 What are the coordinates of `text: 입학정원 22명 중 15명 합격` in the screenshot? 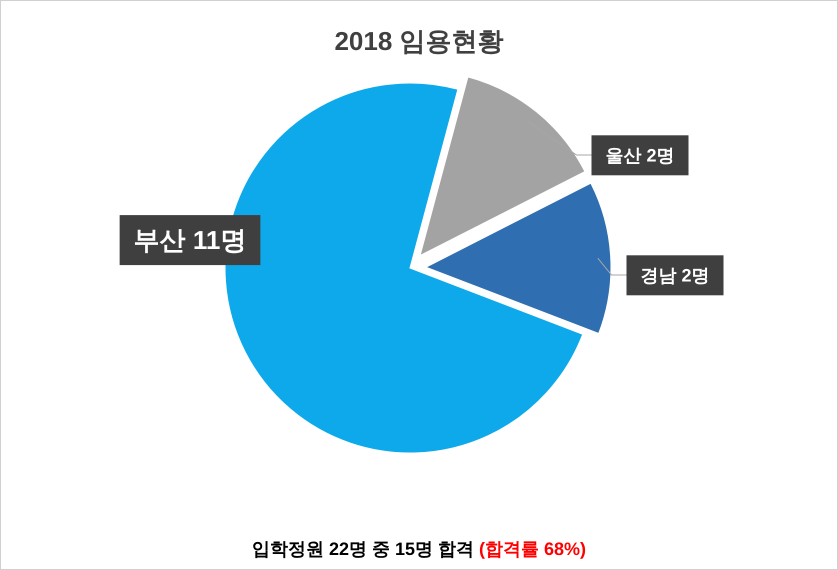 It's located at (363, 549).